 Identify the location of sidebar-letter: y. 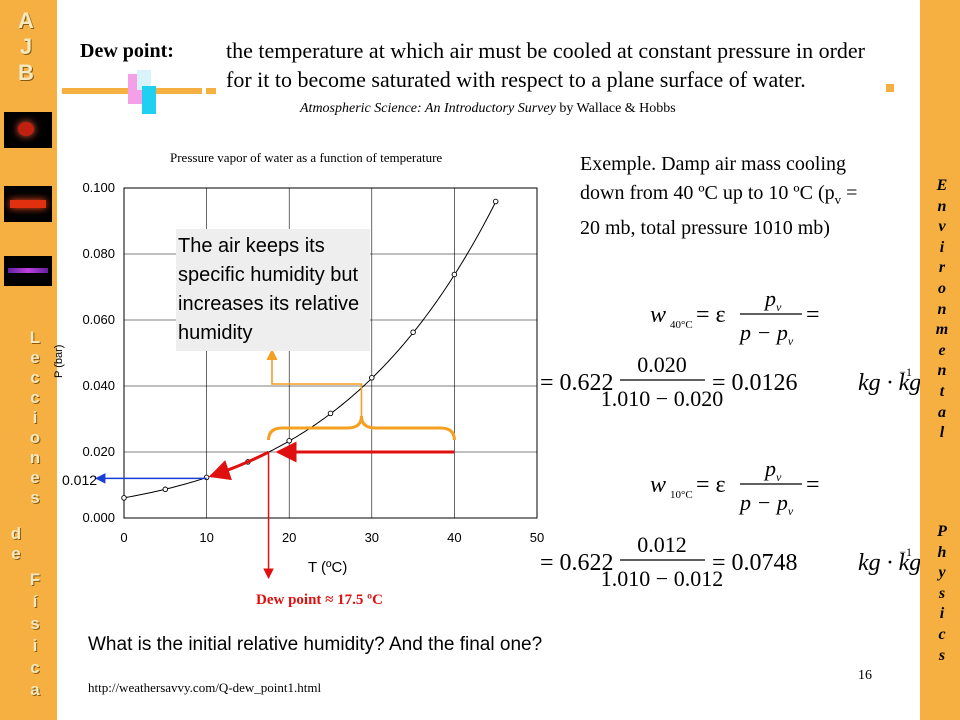
(942, 573).